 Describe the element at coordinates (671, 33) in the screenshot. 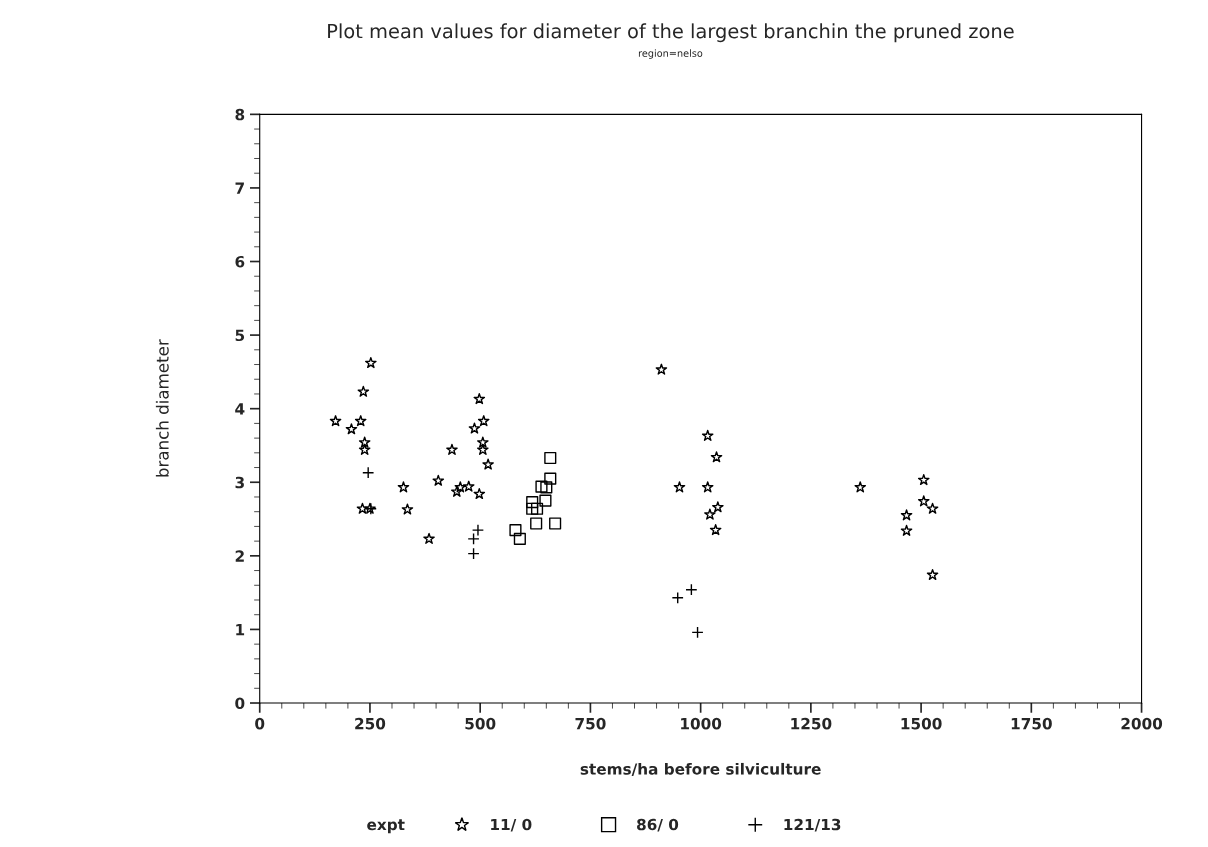

I see `chart-title: Plot mean values for diameter of the largest branchin the pruned zone` at that location.